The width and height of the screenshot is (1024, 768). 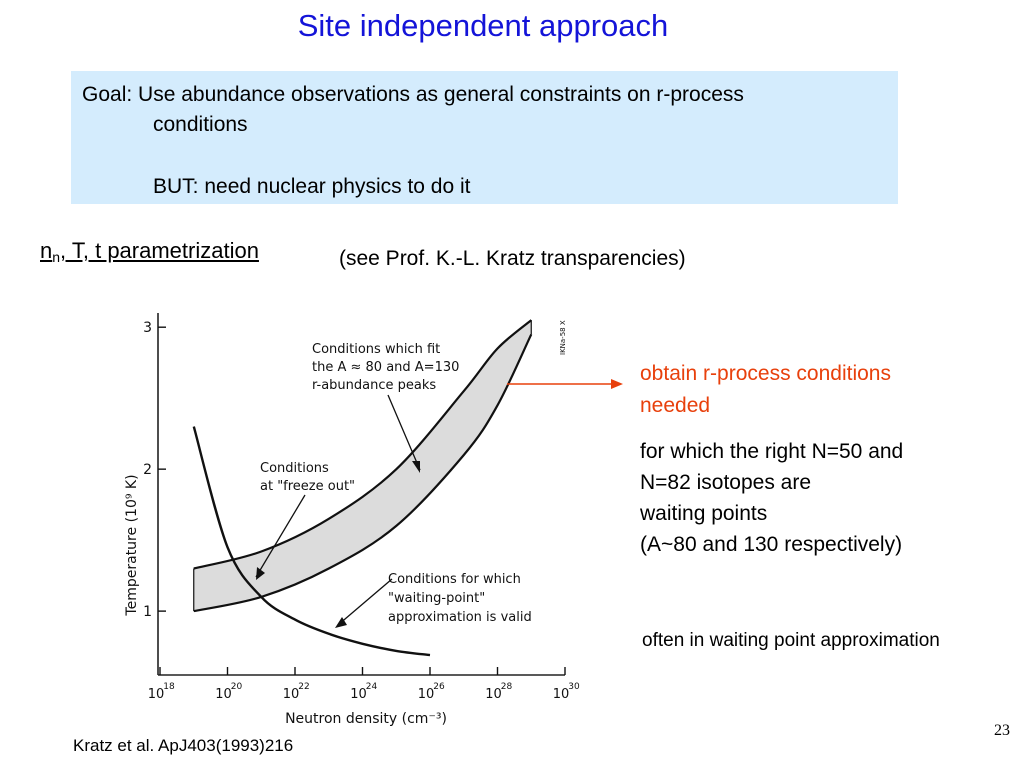 I want to click on param-rest: , T, t parametrization, so click(x=159, y=250).